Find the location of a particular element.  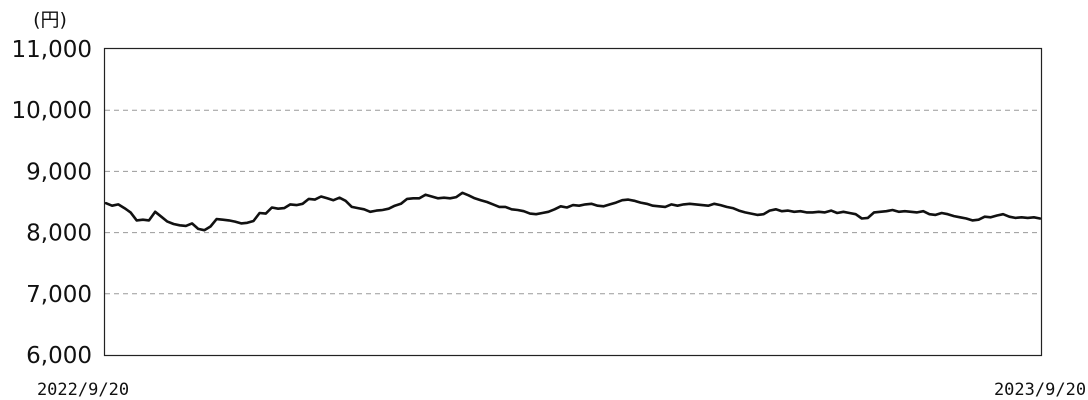

y-tick-label-10000: 10,000 is located at coordinates (52, 111).